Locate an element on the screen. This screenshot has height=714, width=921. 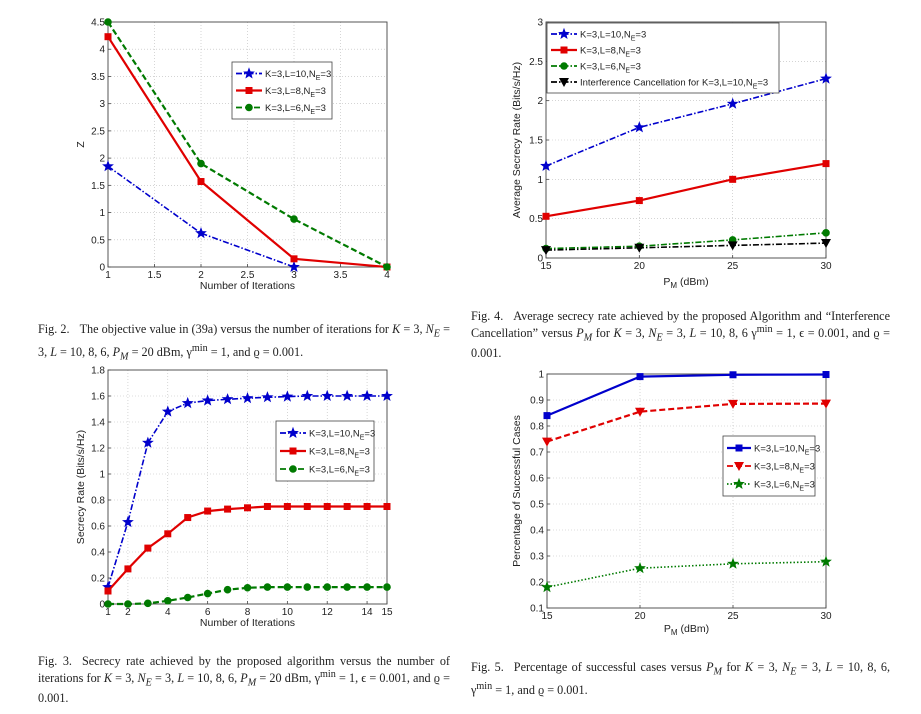
x-axis-label-tail: (dBm) is located at coordinates (693, 282).